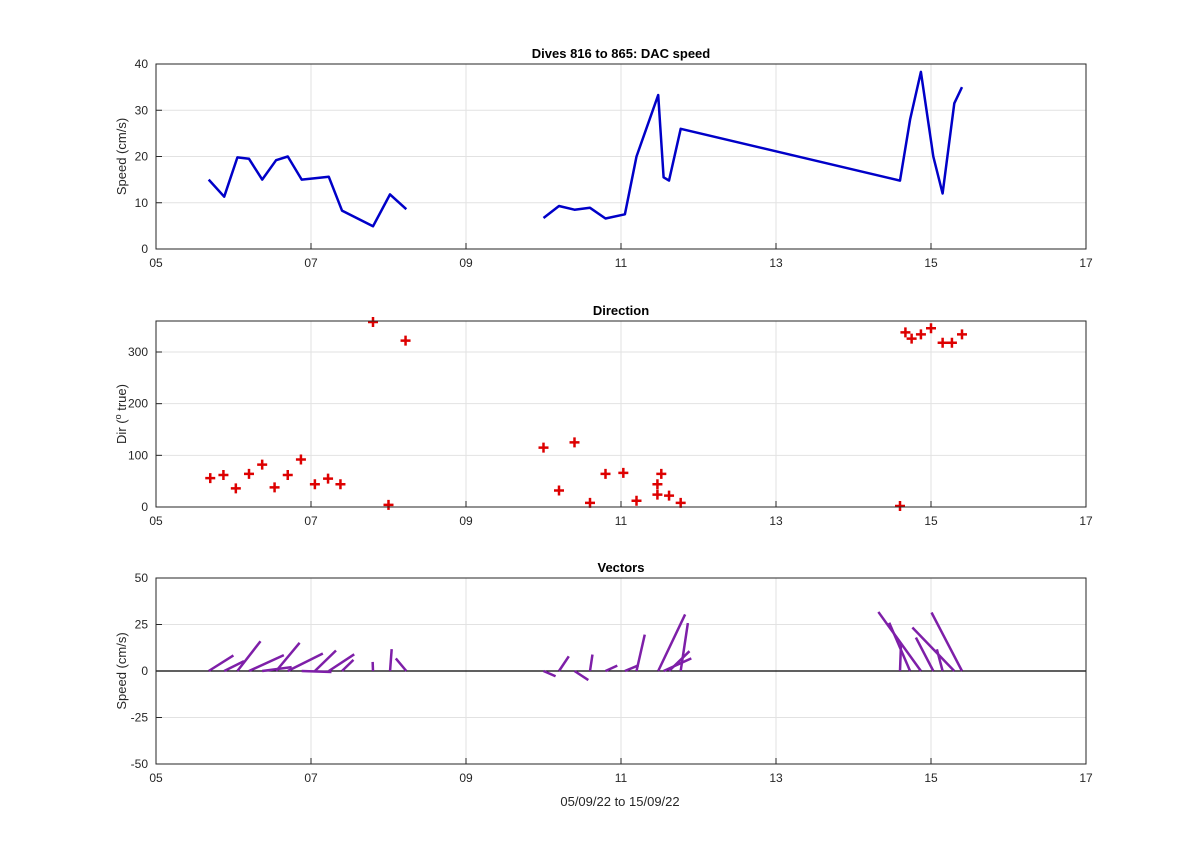  I want to click on panel-title: Dives 816 to 865: DAC speed, so click(621, 53).